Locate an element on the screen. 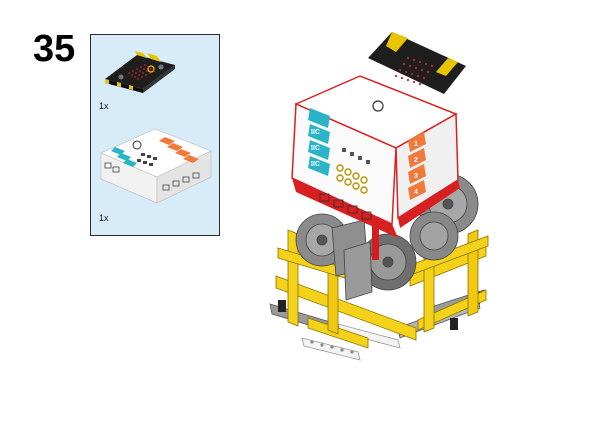 The height and width of the screenshot is (424, 600). right-ports is located at coordinates (417, 166).